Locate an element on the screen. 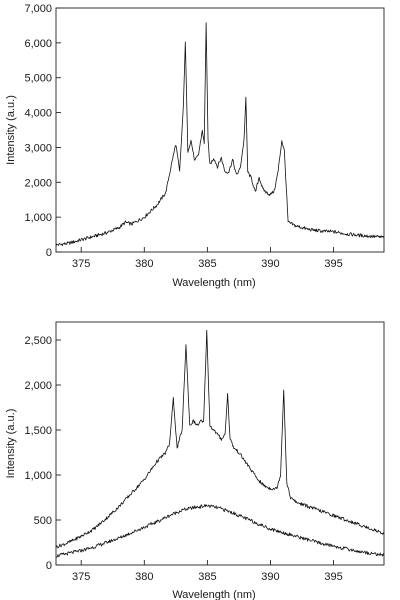 Image resolution: width=400 pixels, height=600 pixels. c1-y-tick-label: 5,000 is located at coordinates (38, 79).